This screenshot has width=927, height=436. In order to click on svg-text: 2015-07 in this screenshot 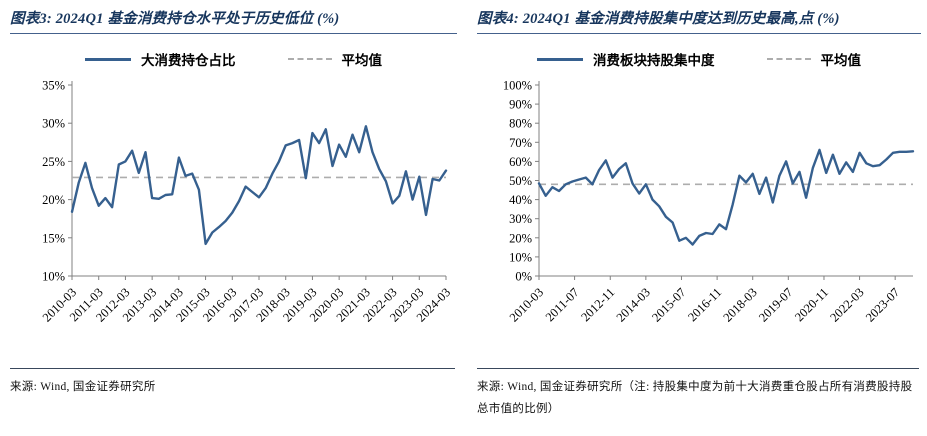, I will do `click(668, 304)`.